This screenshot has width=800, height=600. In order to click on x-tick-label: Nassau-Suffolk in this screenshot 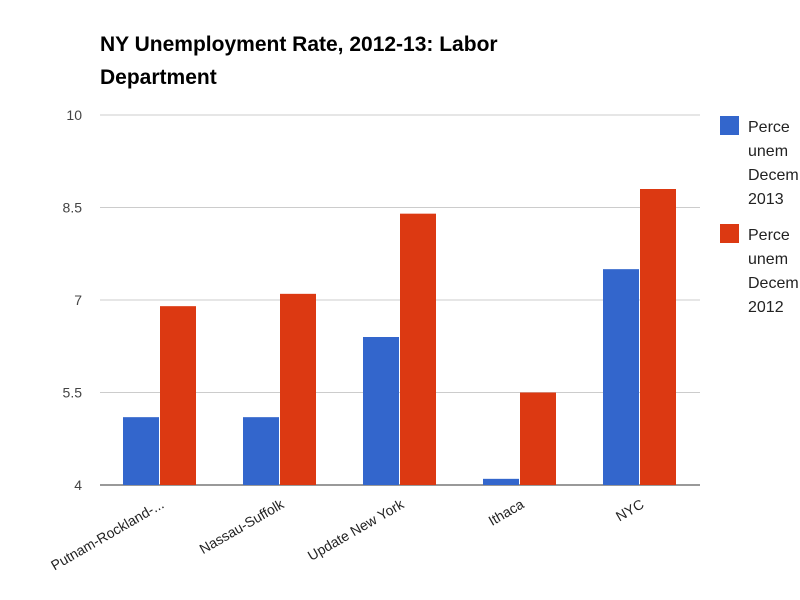, I will do `click(241, 526)`.